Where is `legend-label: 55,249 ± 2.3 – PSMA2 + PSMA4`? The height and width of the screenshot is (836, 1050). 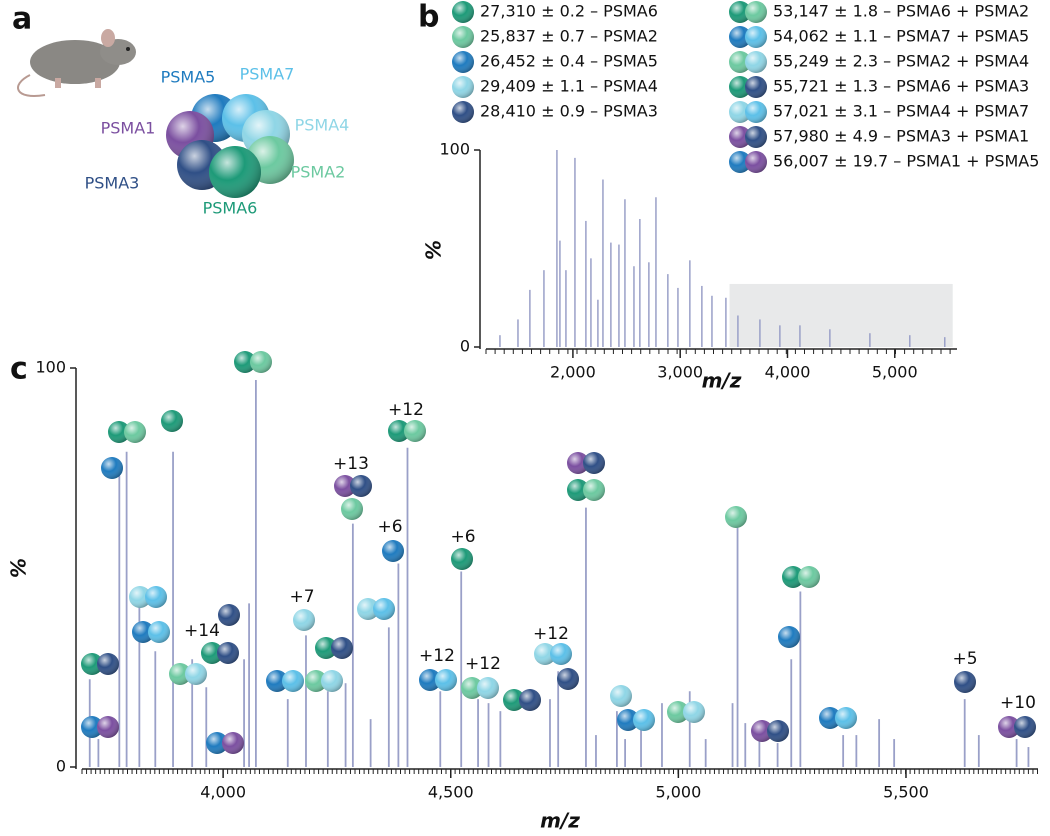 legend-label: 55,249 ± 2.3 – PSMA2 + PSMA4 is located at coordinates (901, 61).